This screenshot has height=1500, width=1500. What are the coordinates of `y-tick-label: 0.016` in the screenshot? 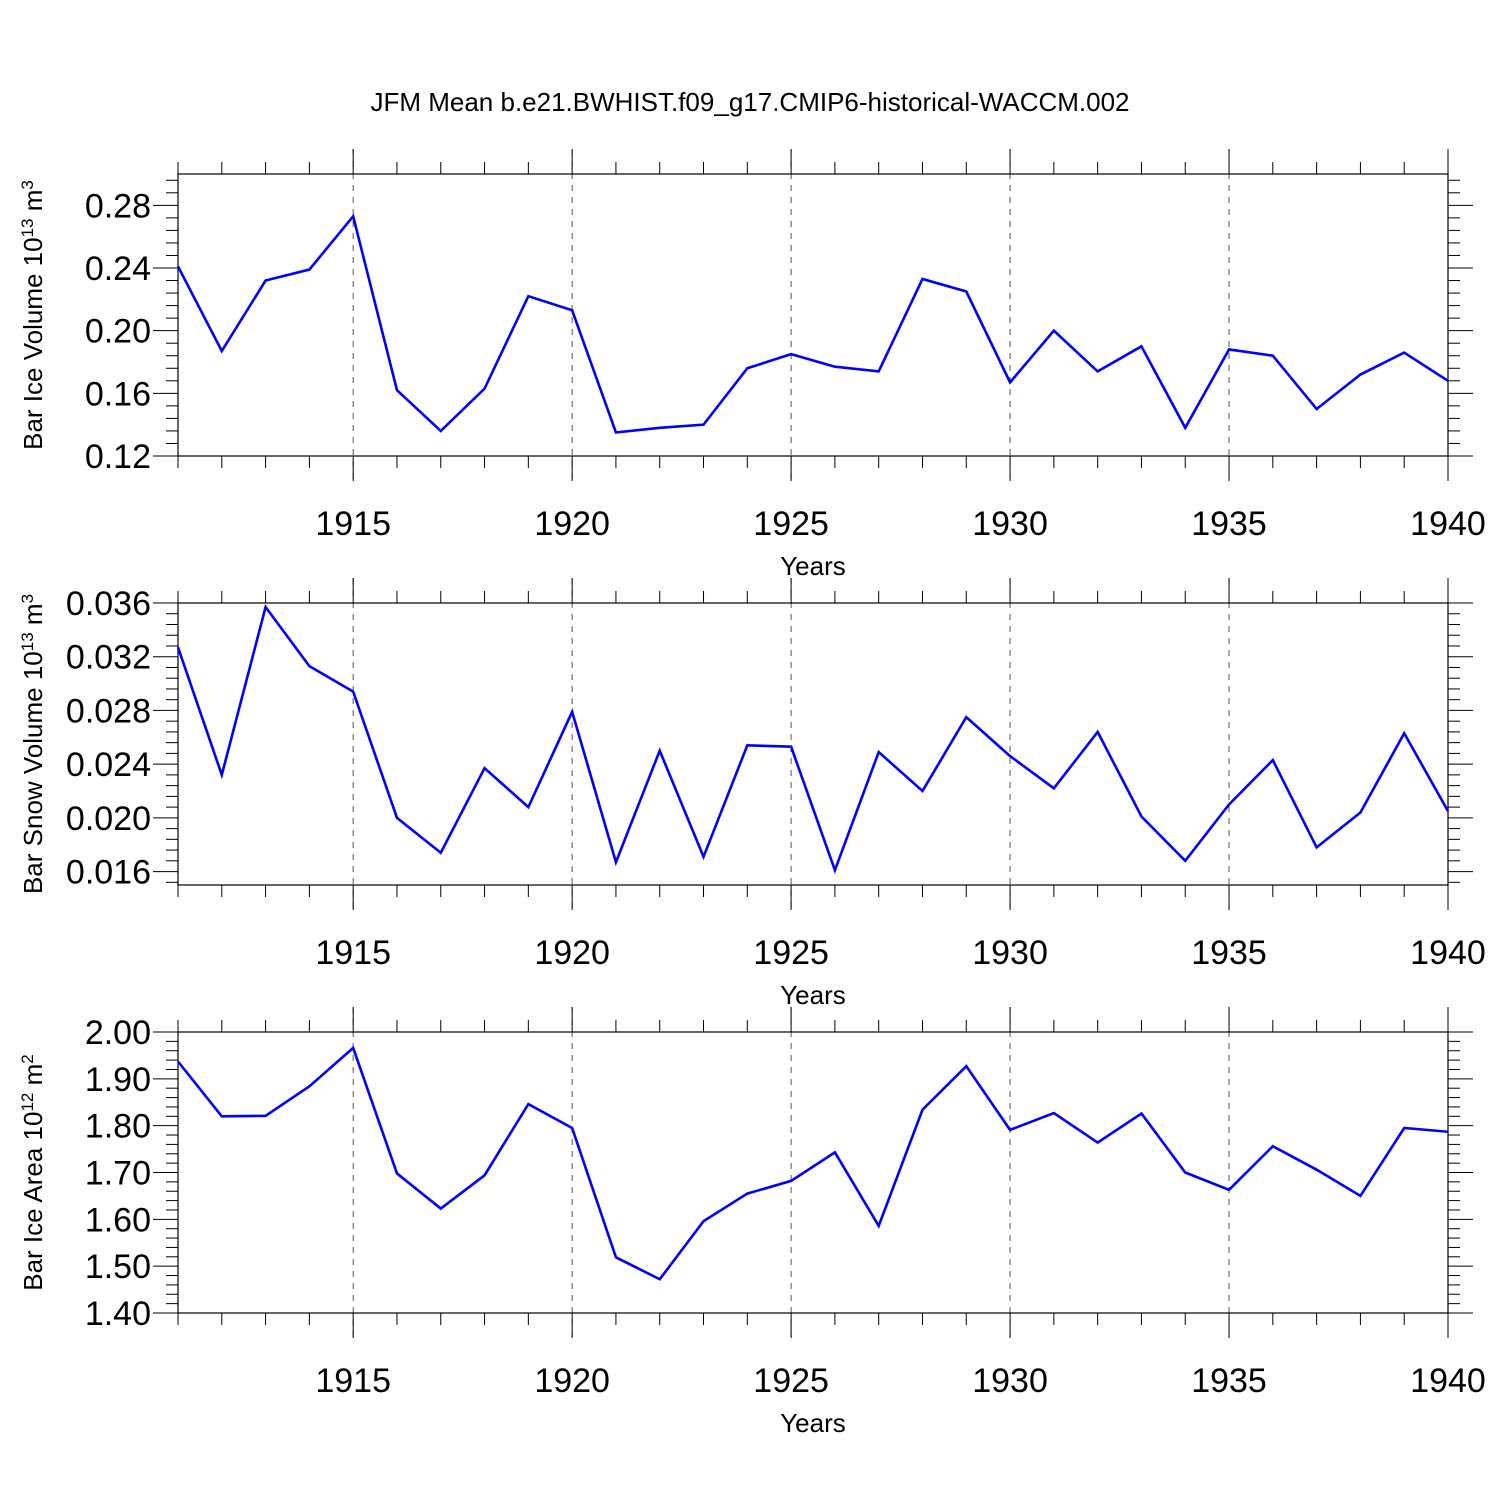 It's located at (108, 873).